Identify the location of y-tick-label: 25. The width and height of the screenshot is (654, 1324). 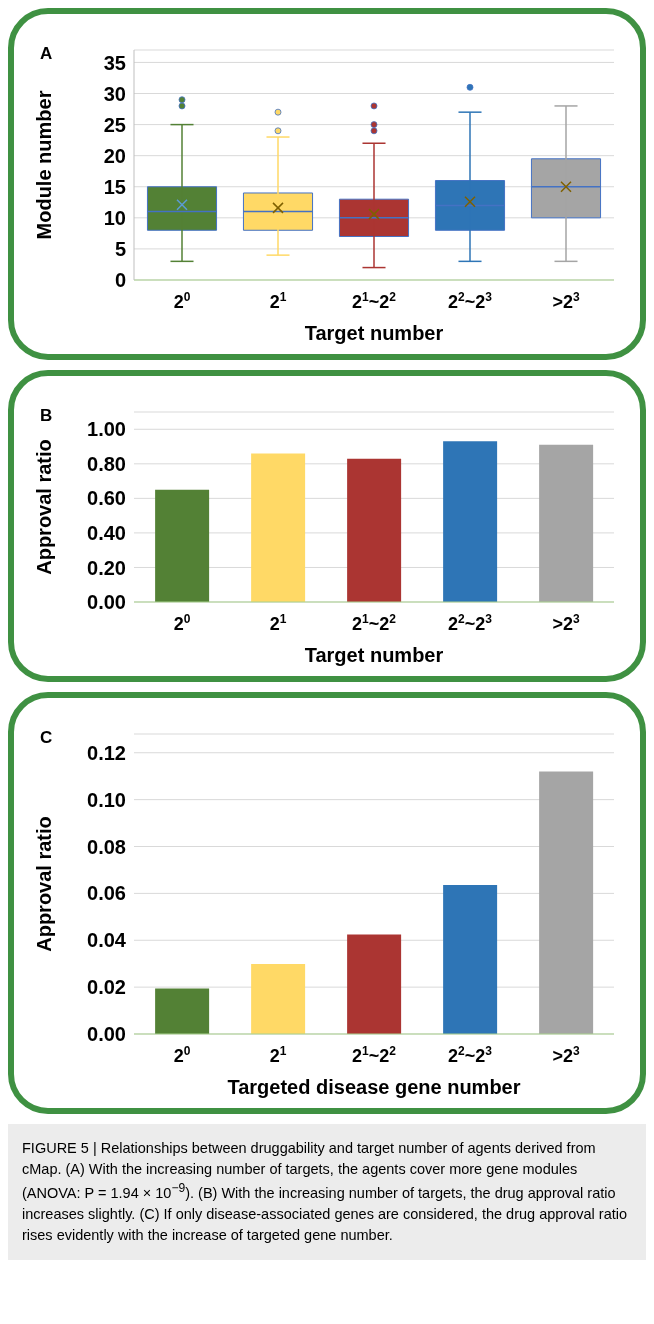
(114, 124).